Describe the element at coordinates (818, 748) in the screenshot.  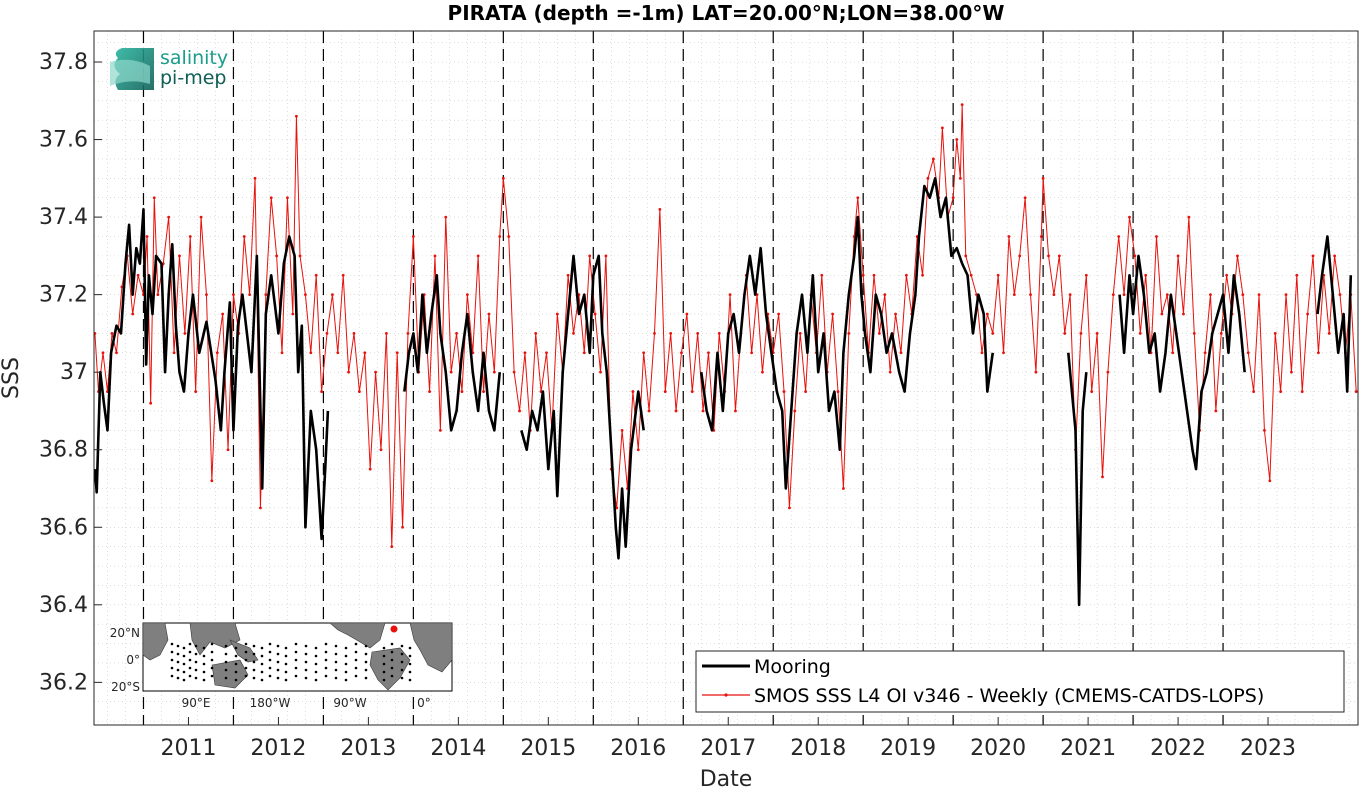
I see `x-tick-label: 2018` at that location.